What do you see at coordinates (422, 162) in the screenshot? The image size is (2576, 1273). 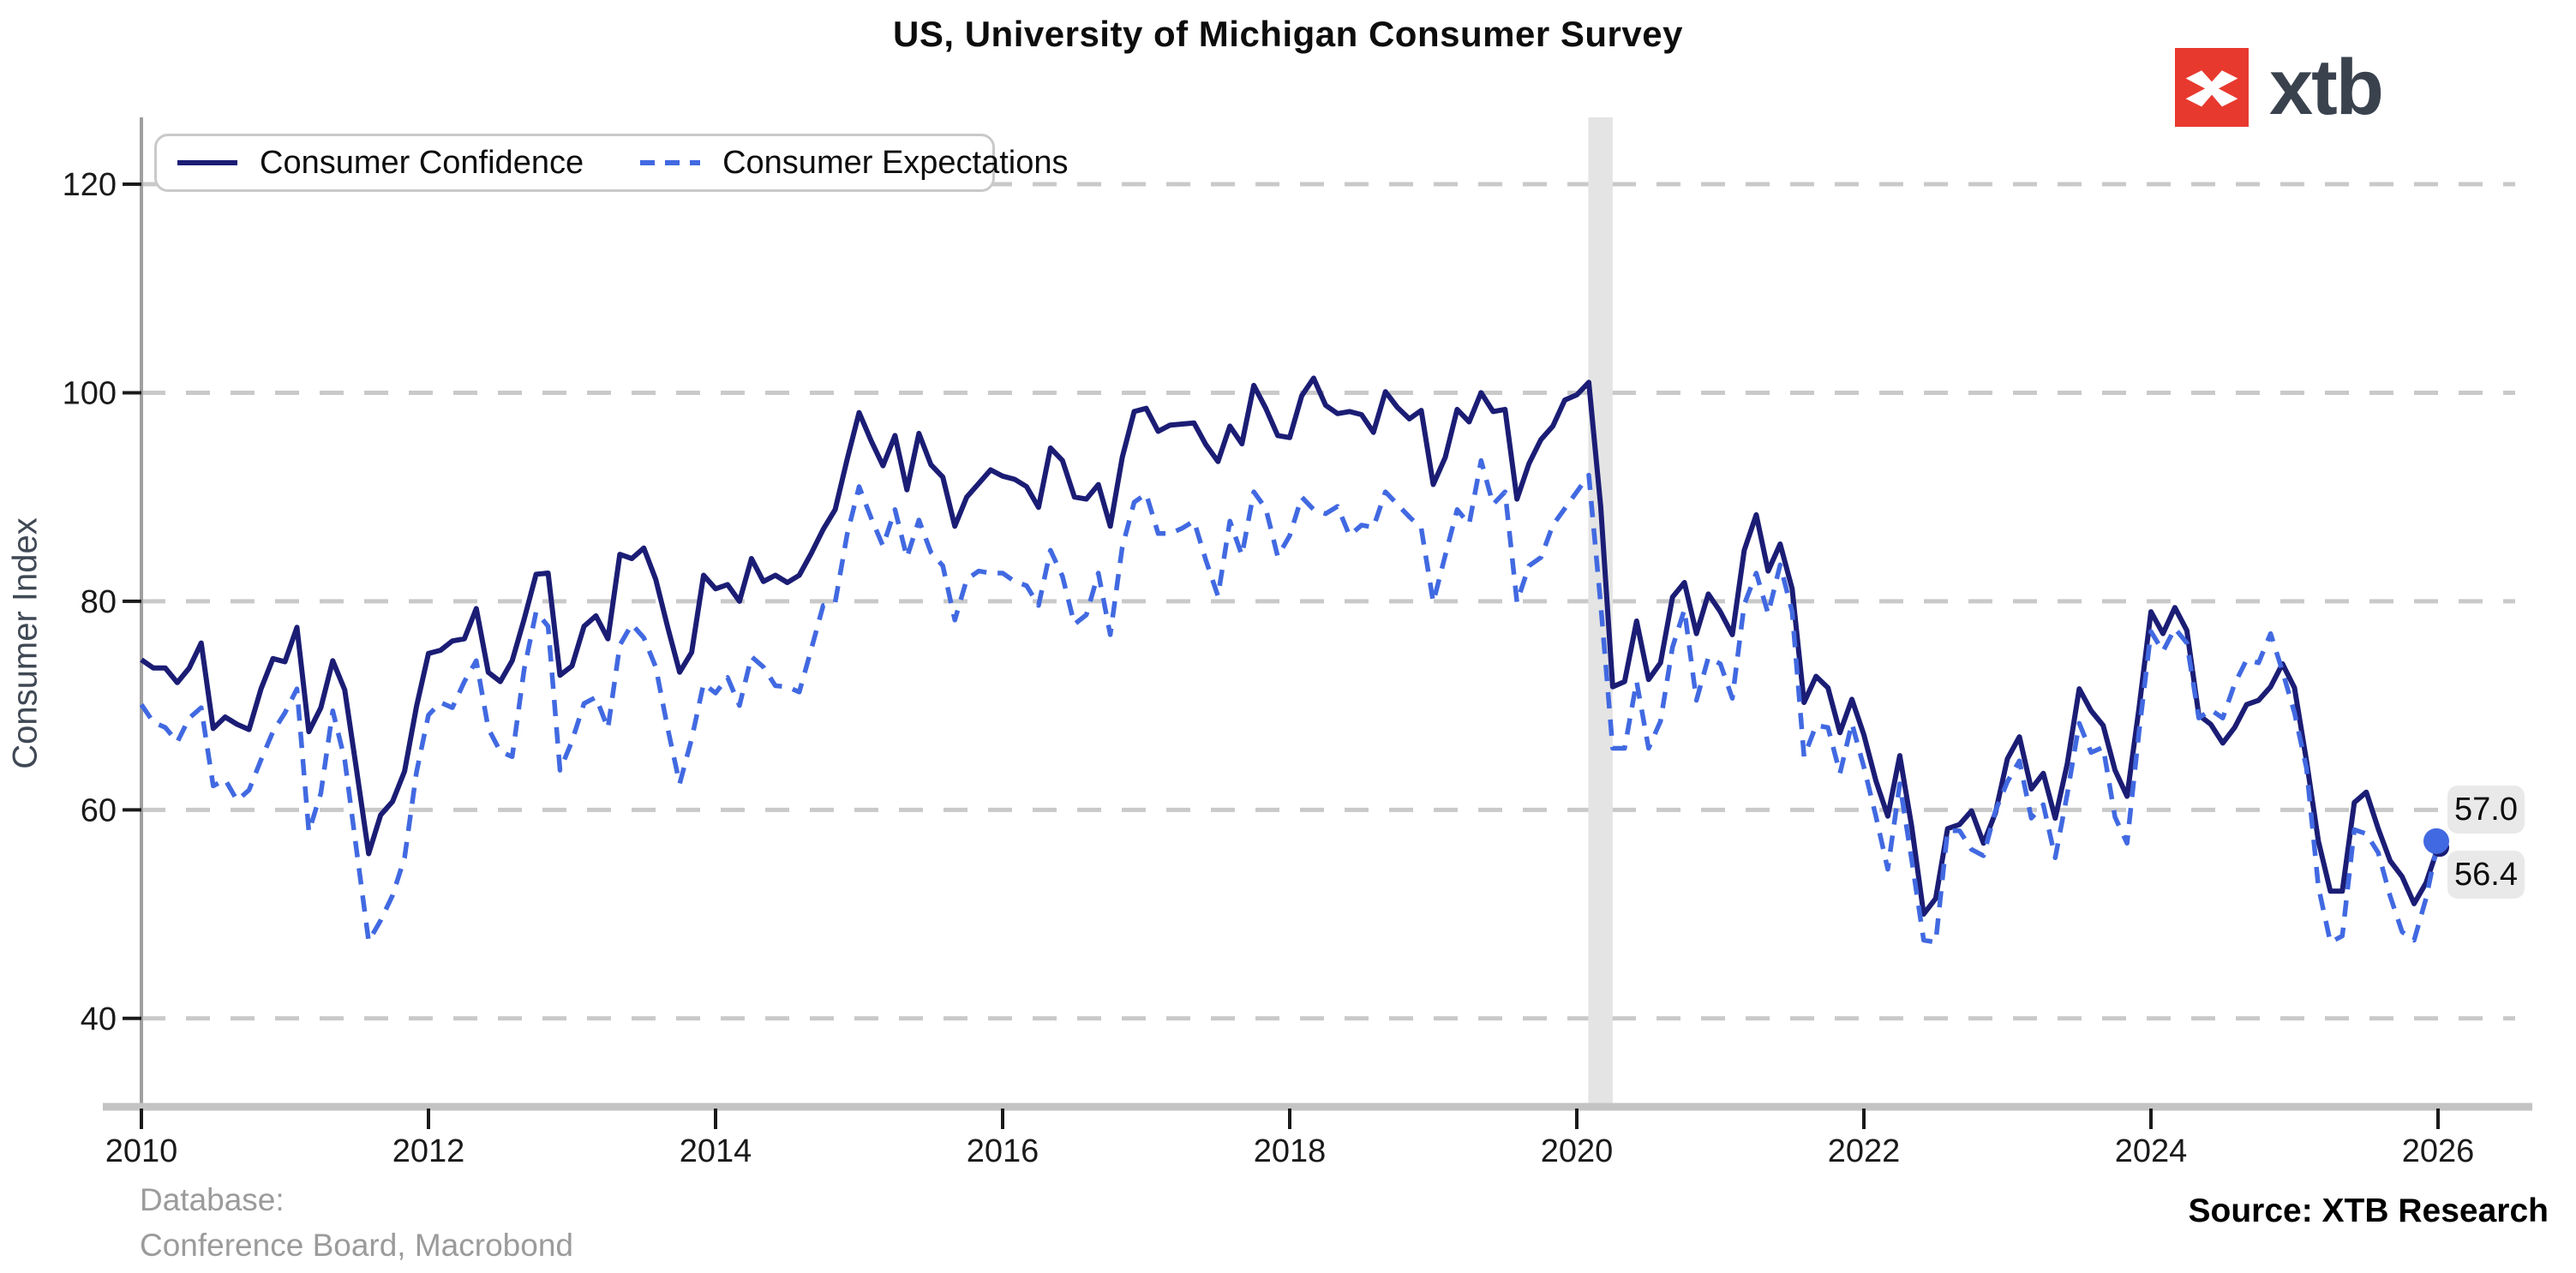 I see `legend-label-confidence: Consumer Confidence` at bounding box center [422, 162].